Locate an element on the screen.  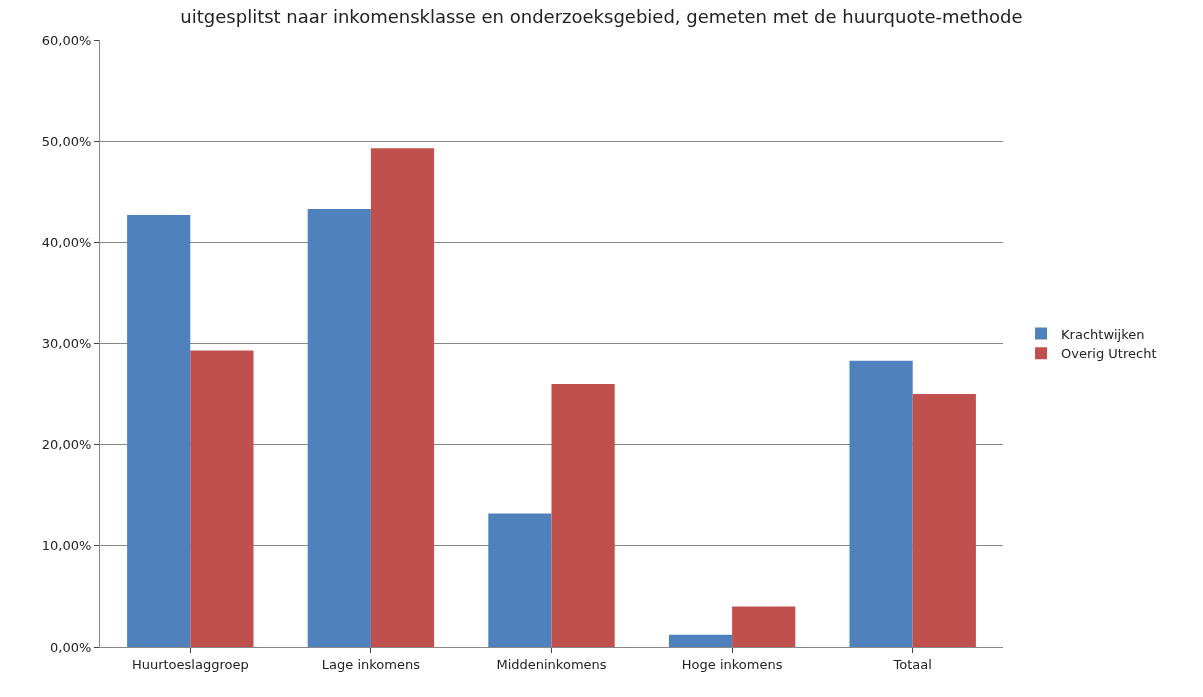
x-tick-label: Middeninkomens is located at coordinates (551, 664).